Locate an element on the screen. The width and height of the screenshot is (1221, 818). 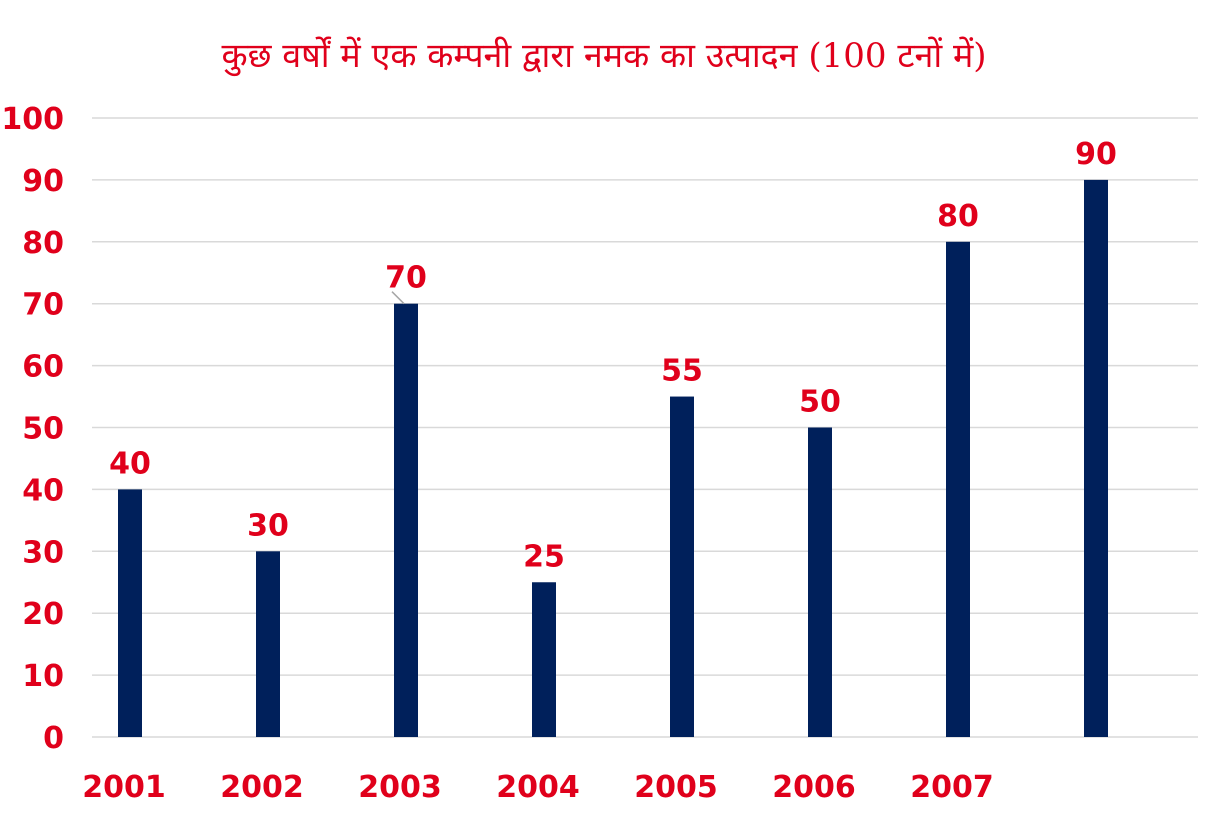
y-axis-tick-labels: 0 10 20 30 40 50 60 70 80 90 100 is located at coordinates (32, 429).